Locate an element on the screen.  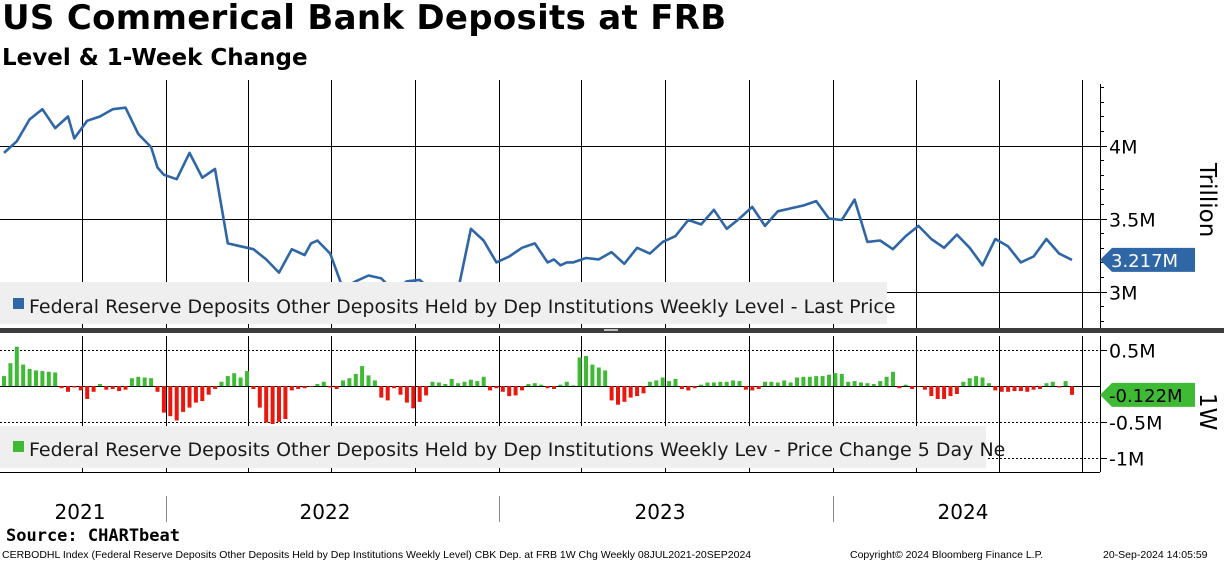
legend-level-background is located at coordinates (443, 303).